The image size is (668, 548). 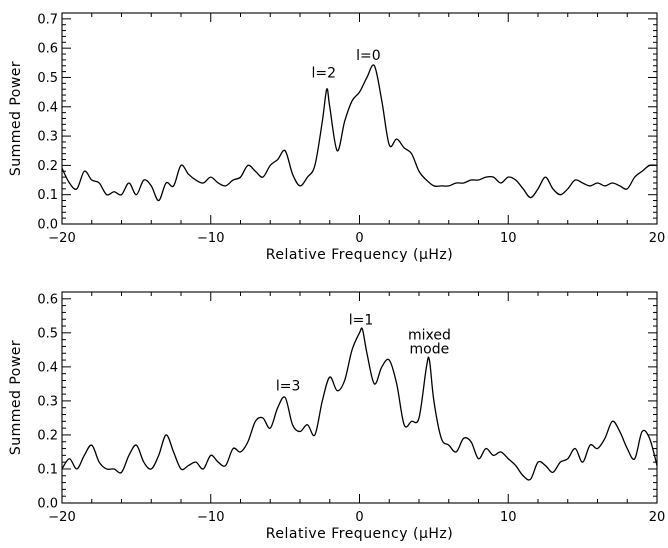 What do you see at coordinates (430, 349) in the screenshot?
I see `chart-1-annotation: mode` at bounding box center [430, 349].